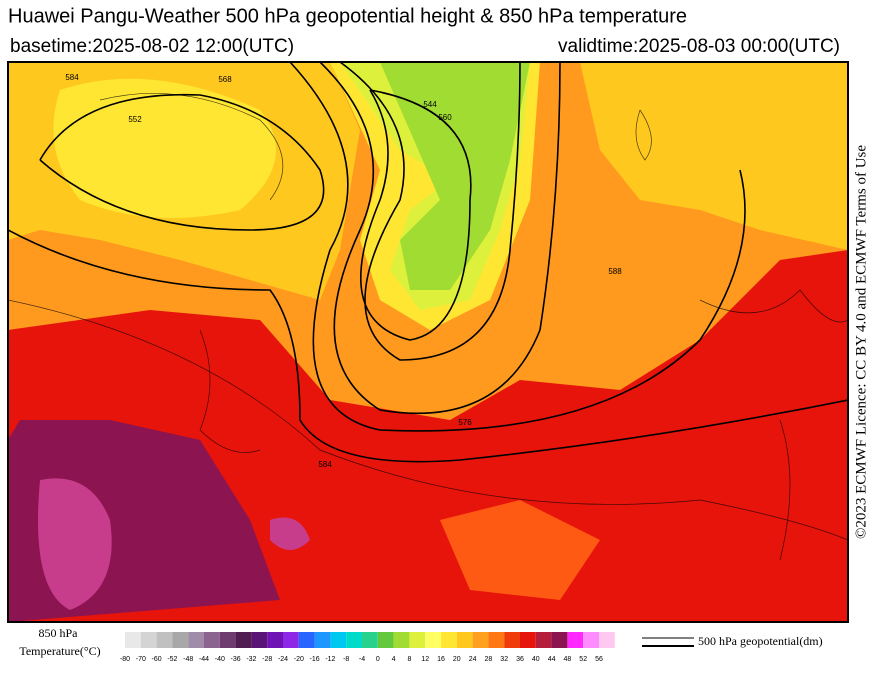 This screenshot has height=685, width=870. What do you see at coordinates (536, 659) in the screenshot?
I see `colorbar-tick: 40` at bounding box center [536, 659].